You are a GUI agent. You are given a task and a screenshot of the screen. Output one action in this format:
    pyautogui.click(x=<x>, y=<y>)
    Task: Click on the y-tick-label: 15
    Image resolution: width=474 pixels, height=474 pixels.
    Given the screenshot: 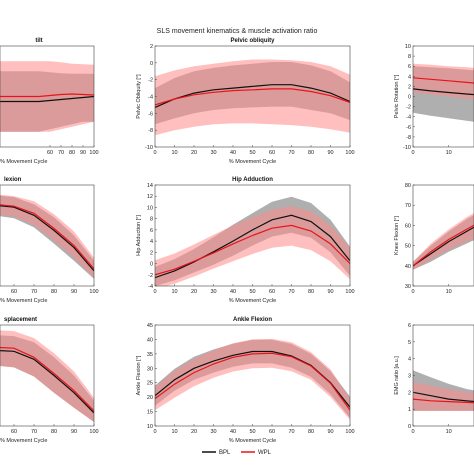 What is the action you would take?
    pyautogui.click(x=150, y=413)
    